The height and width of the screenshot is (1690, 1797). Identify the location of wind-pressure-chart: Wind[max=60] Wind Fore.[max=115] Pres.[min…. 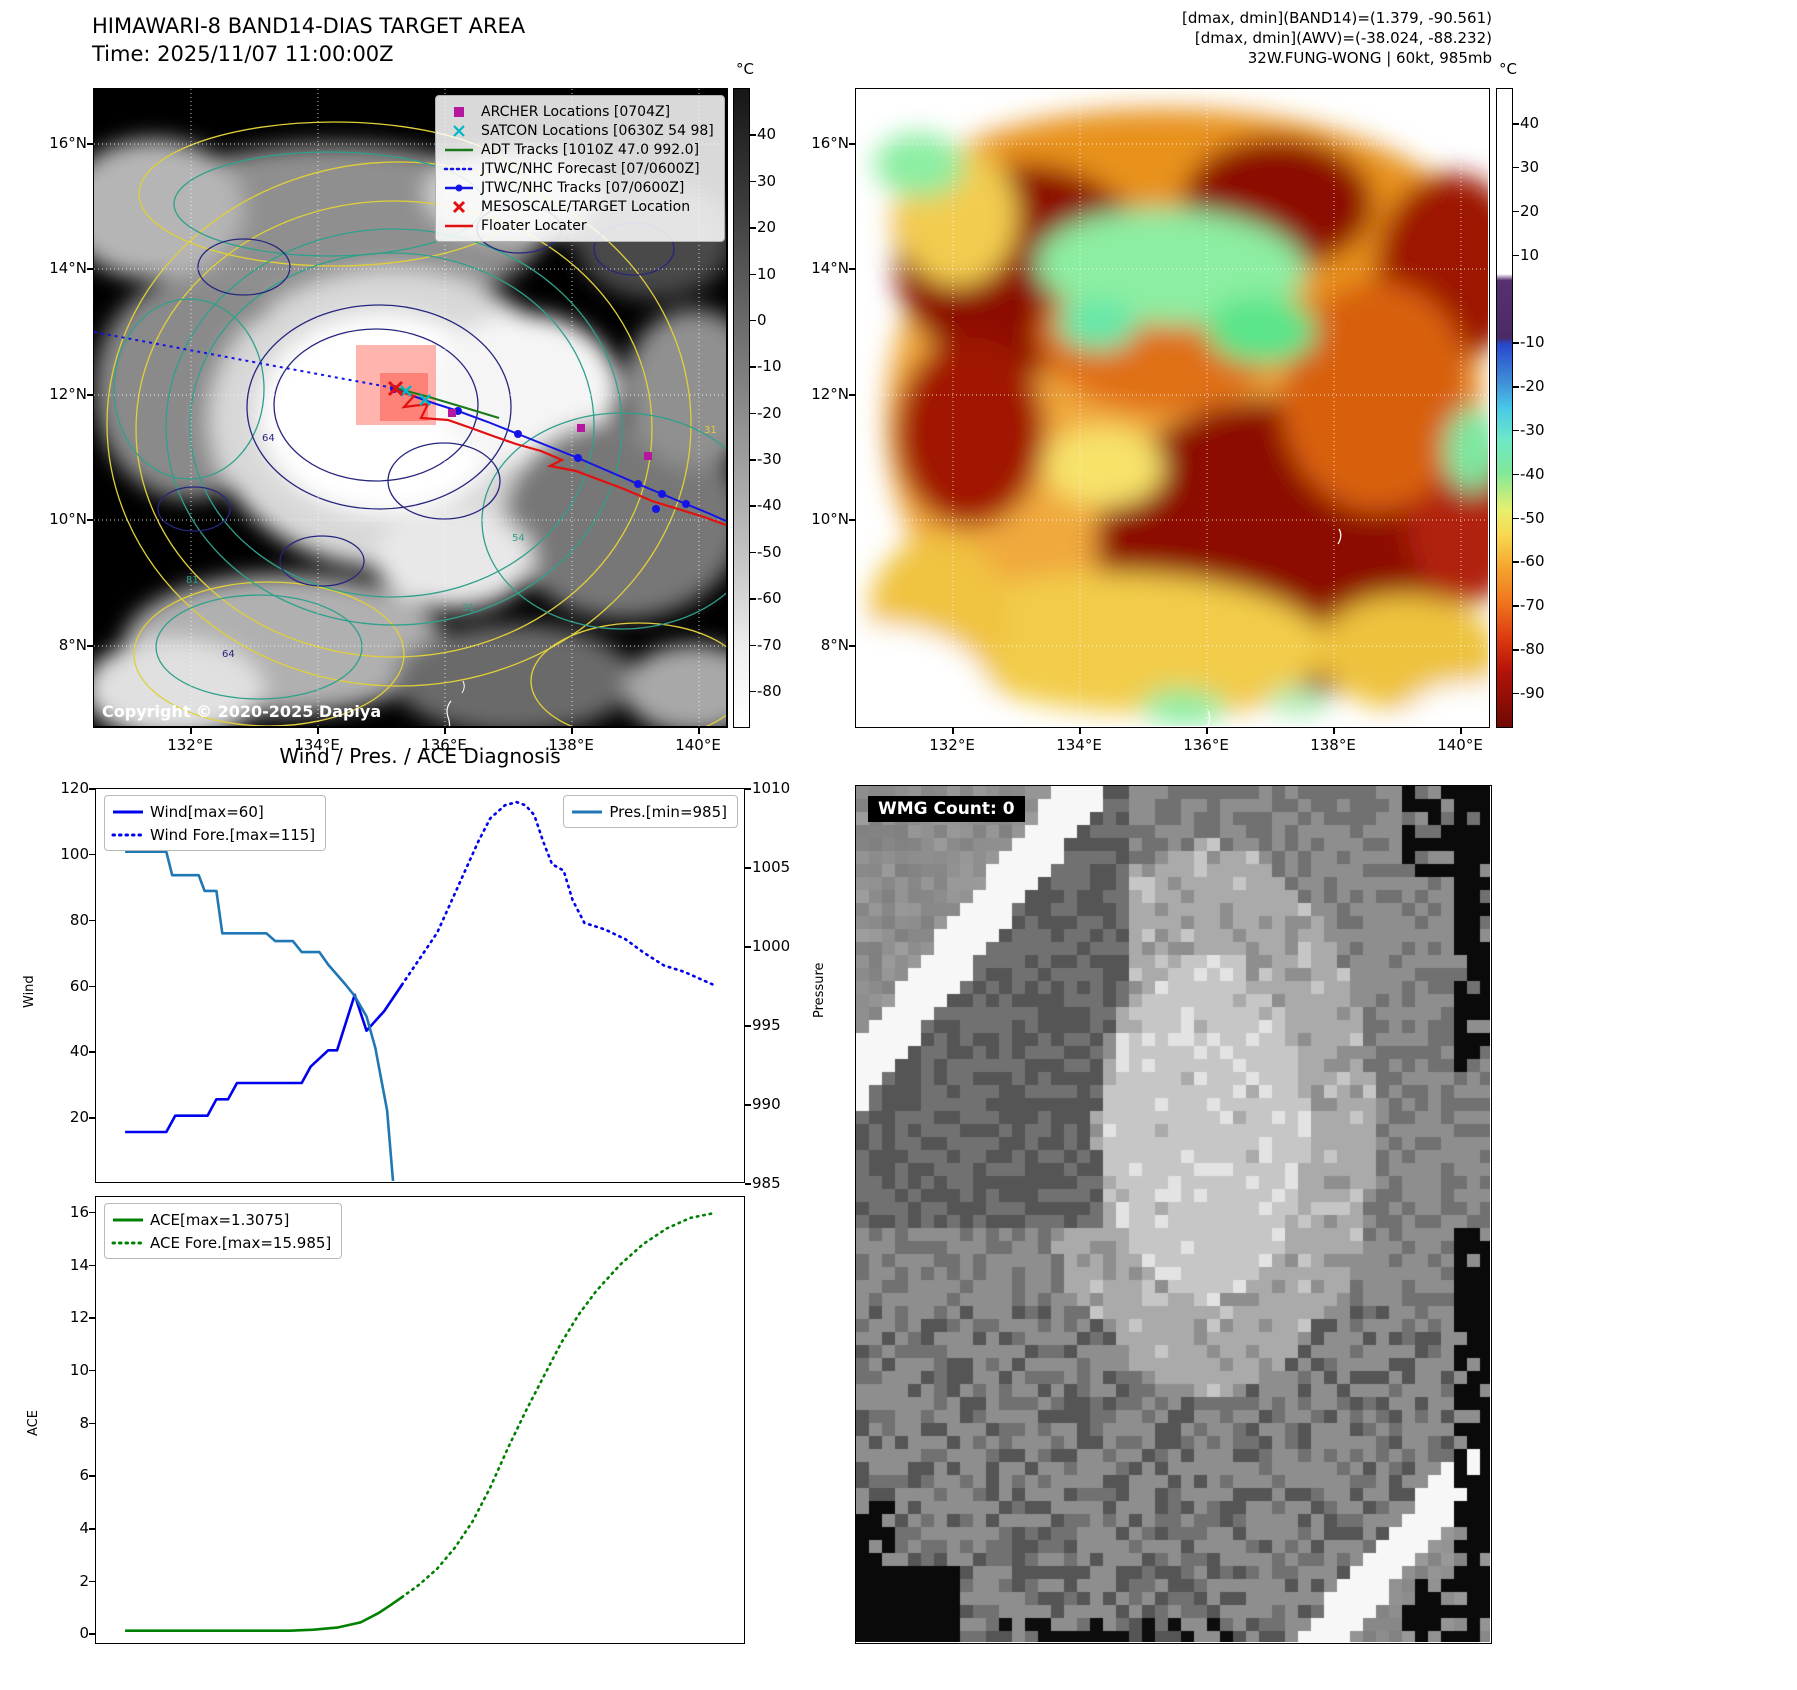
(420, 985).